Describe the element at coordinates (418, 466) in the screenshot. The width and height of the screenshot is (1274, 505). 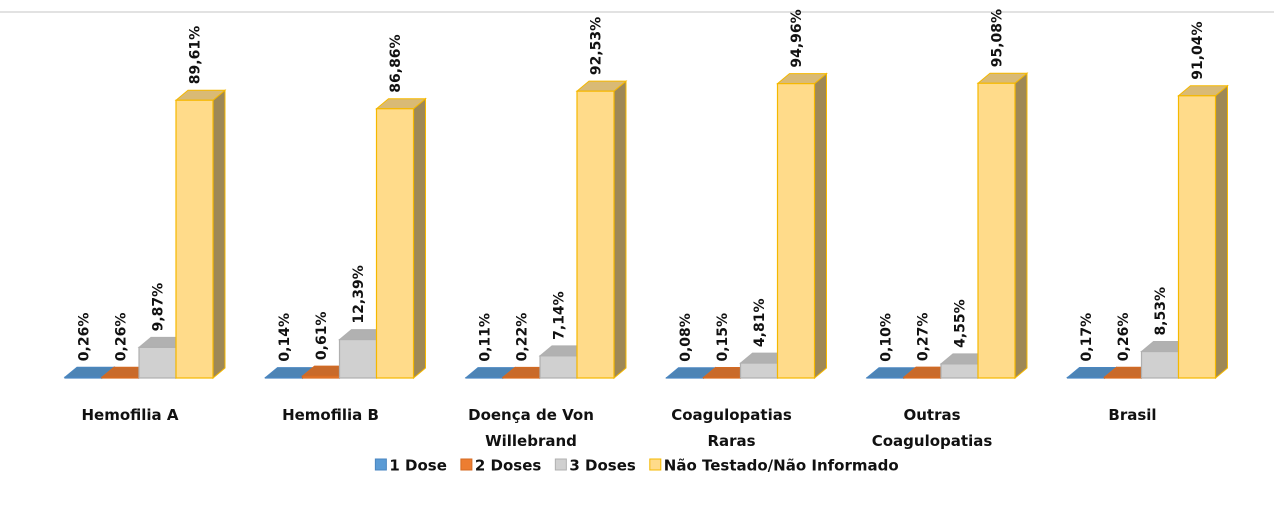
I see `legend-label: 1 Dose` at that location.